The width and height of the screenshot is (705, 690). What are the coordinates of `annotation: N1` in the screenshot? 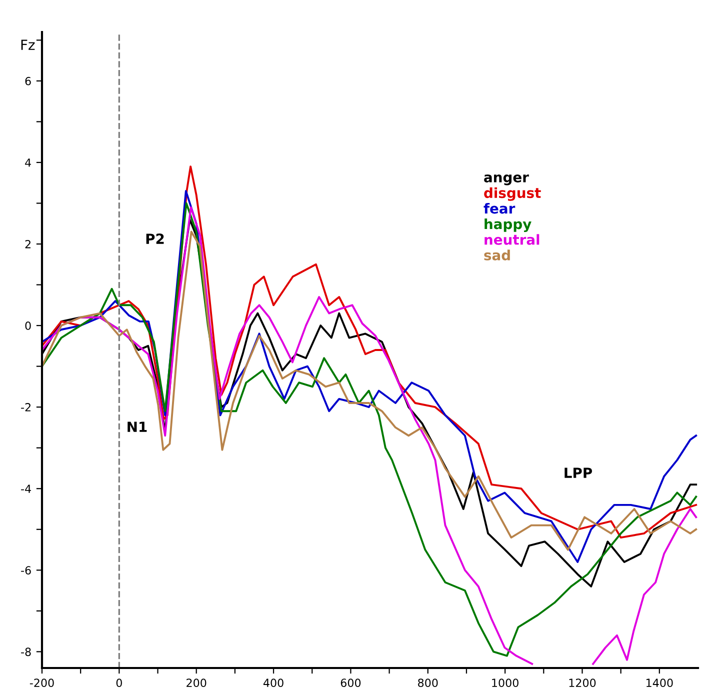 It's located at (137, 427).